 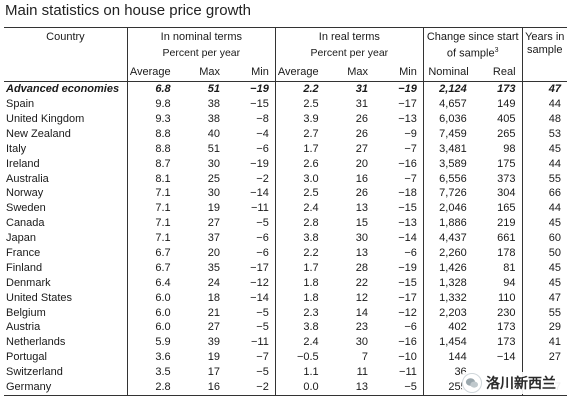 I want to click on footnote-marker: 3, so click(x=496, y=50).